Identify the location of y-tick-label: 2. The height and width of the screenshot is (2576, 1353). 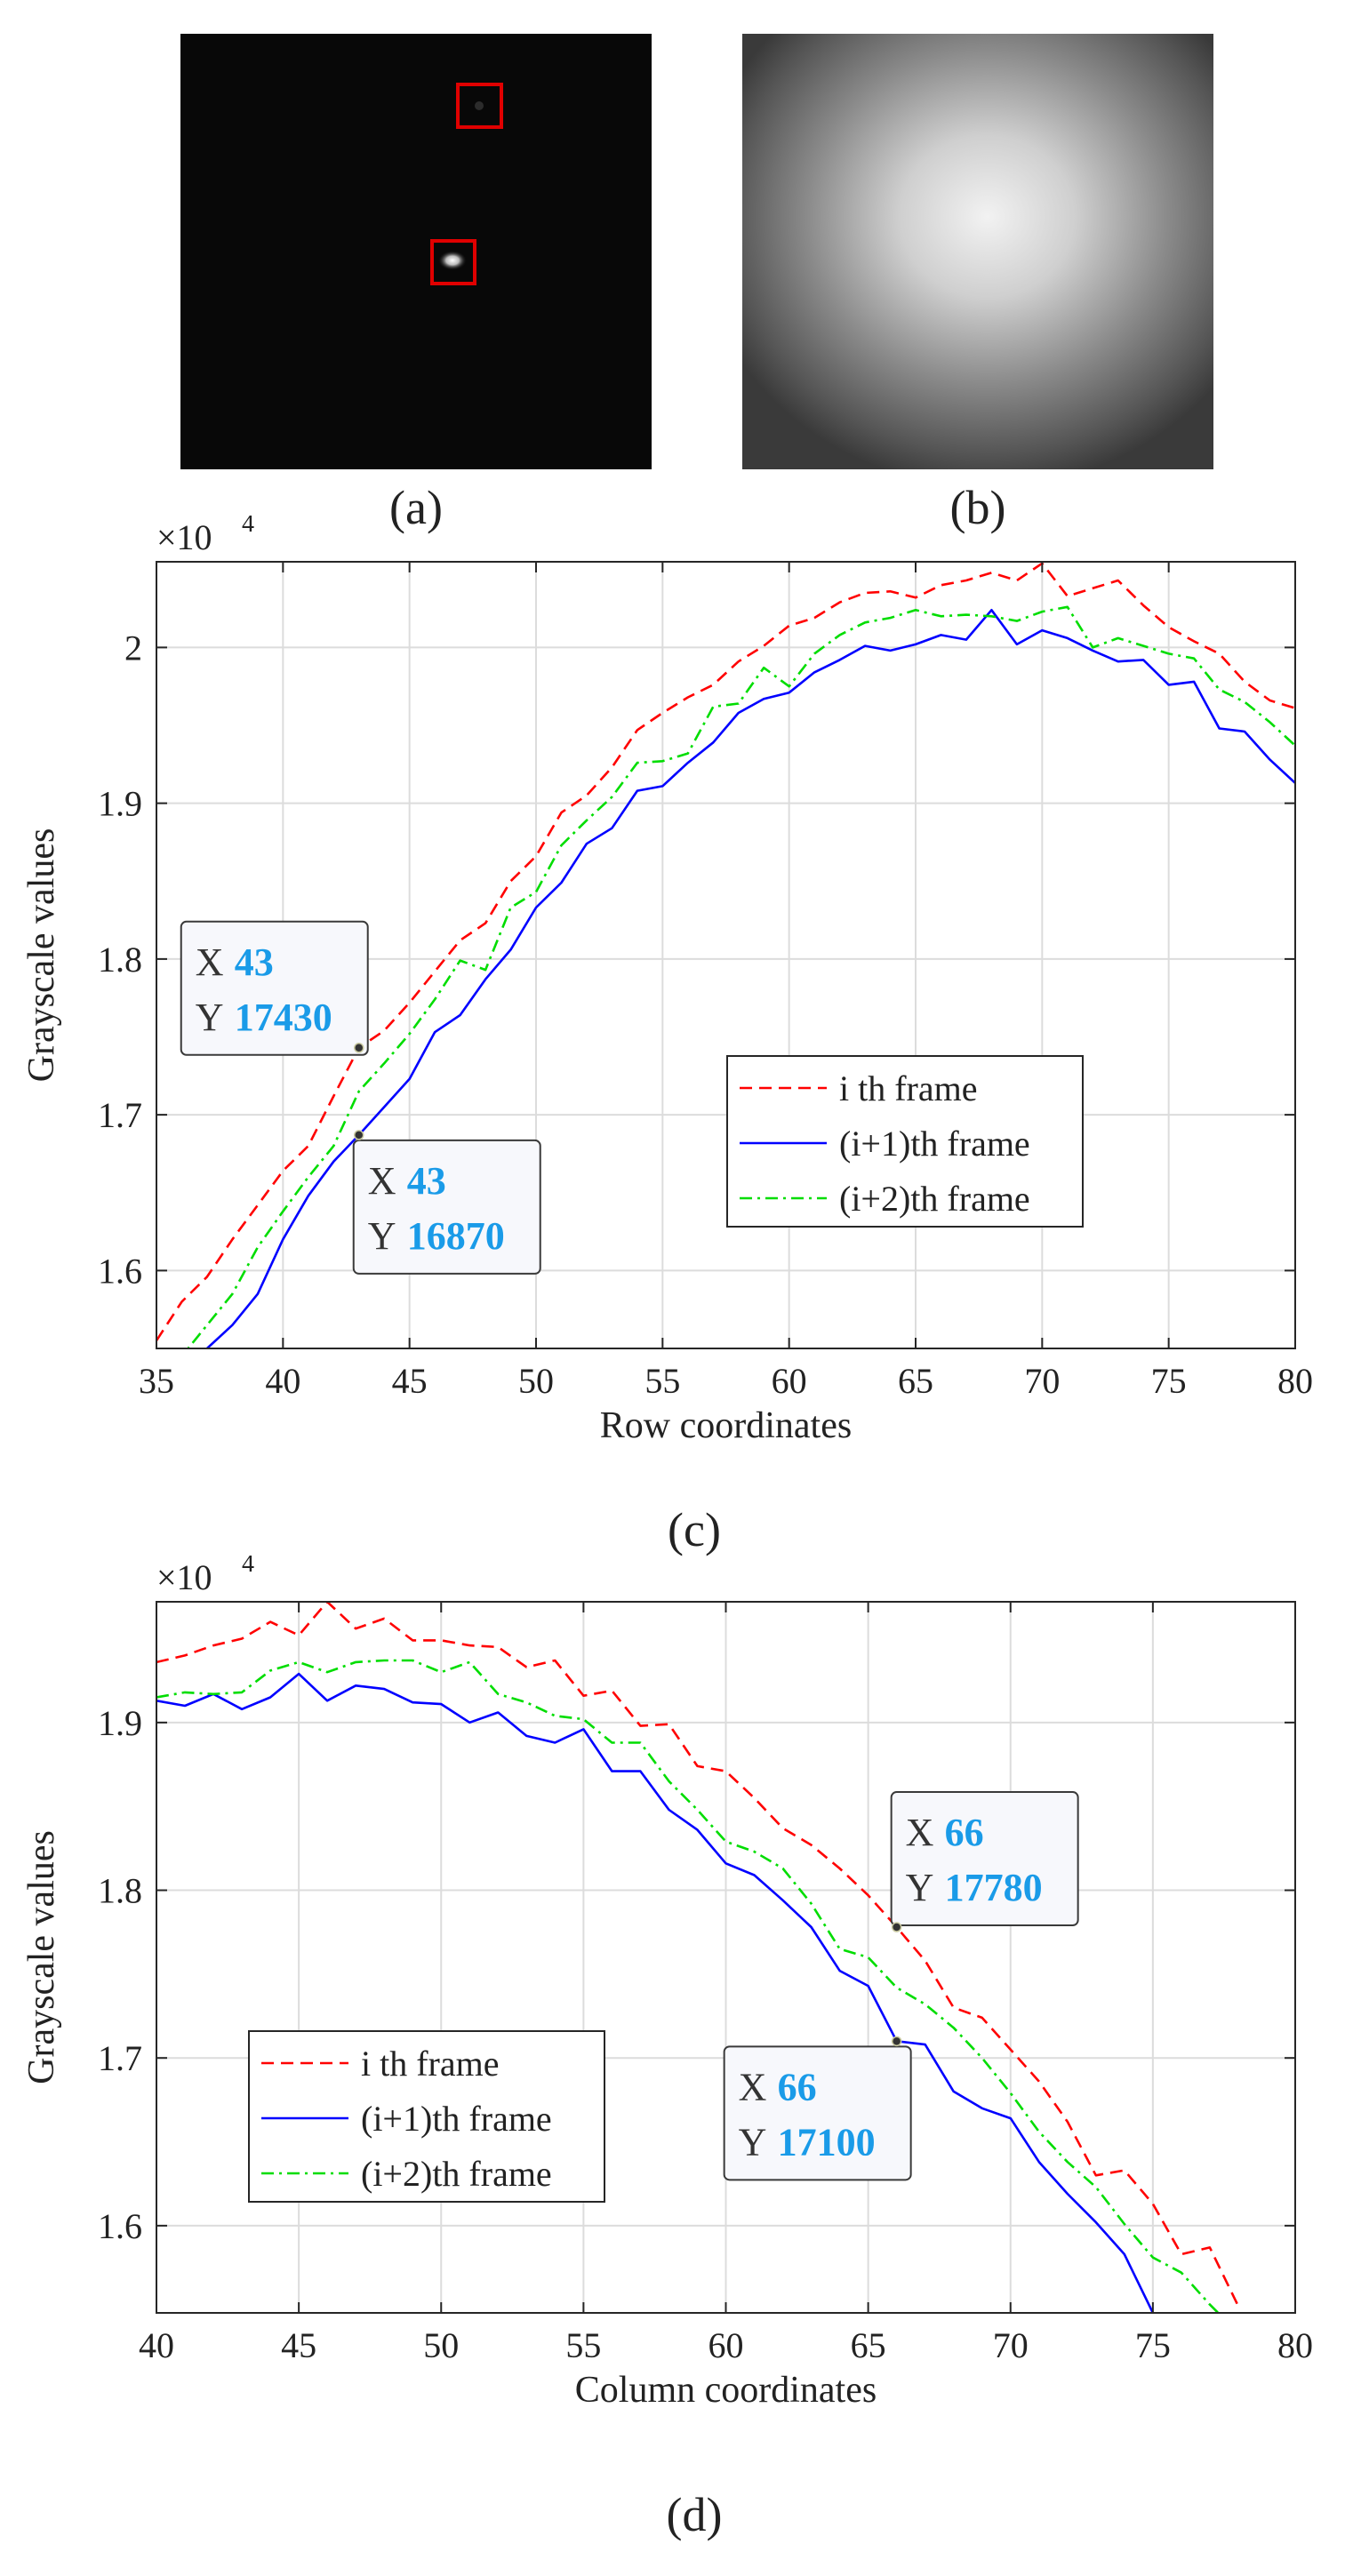
(133, 648).